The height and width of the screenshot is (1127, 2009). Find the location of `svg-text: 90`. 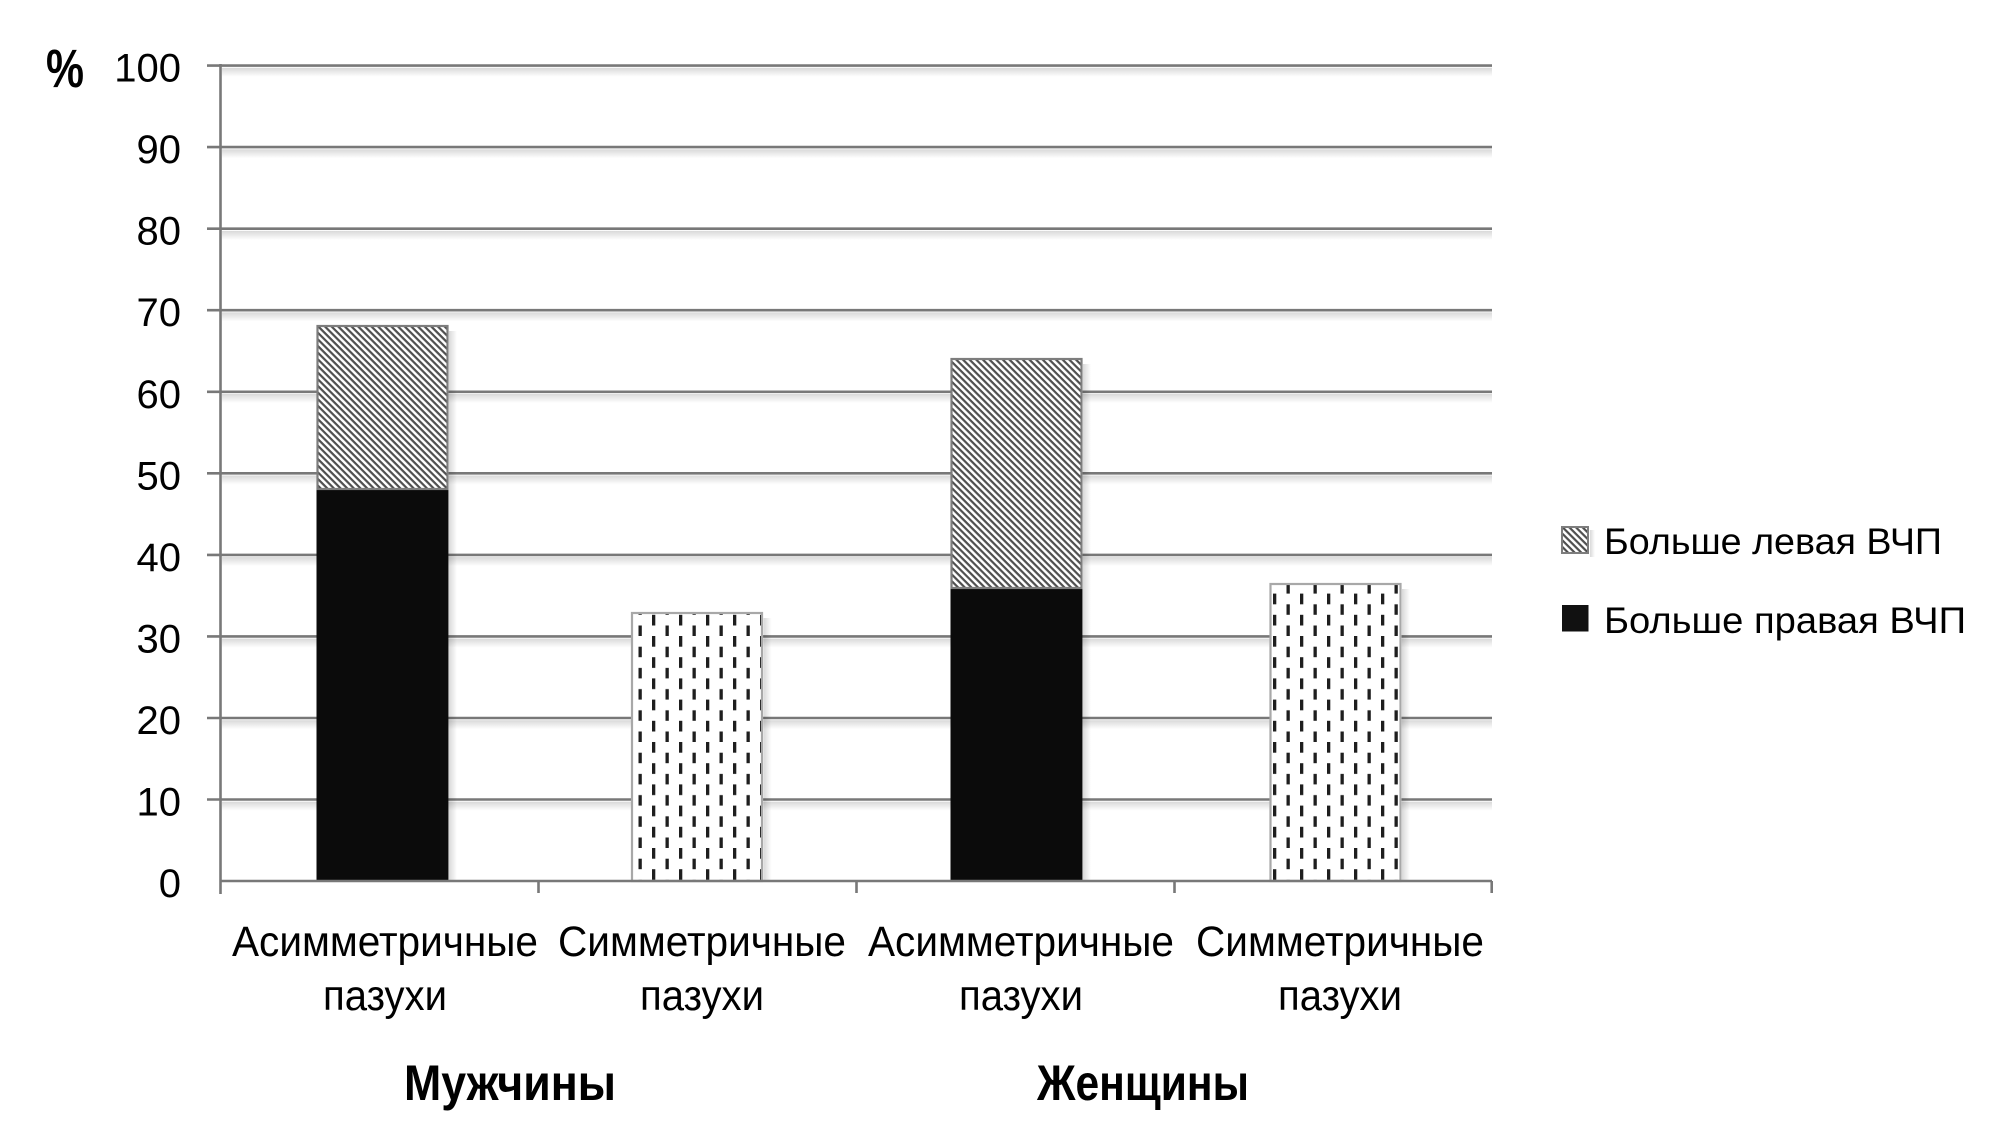

svg-text: 90 is located at coordinates (159, 150).